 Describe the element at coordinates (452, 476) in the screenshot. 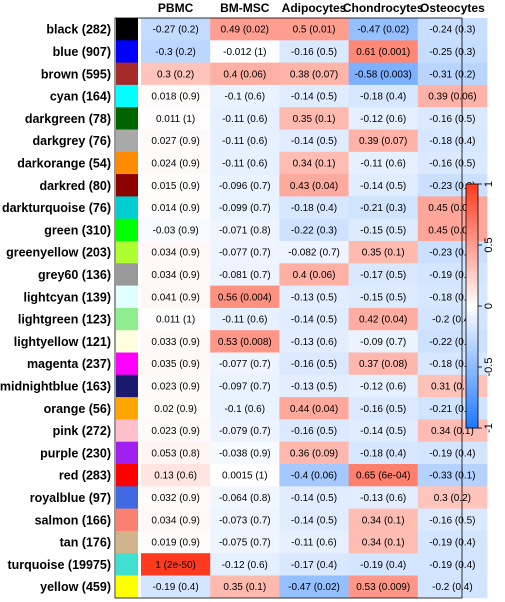

I see `cell-label: -0.33 (0.1)` at that location.